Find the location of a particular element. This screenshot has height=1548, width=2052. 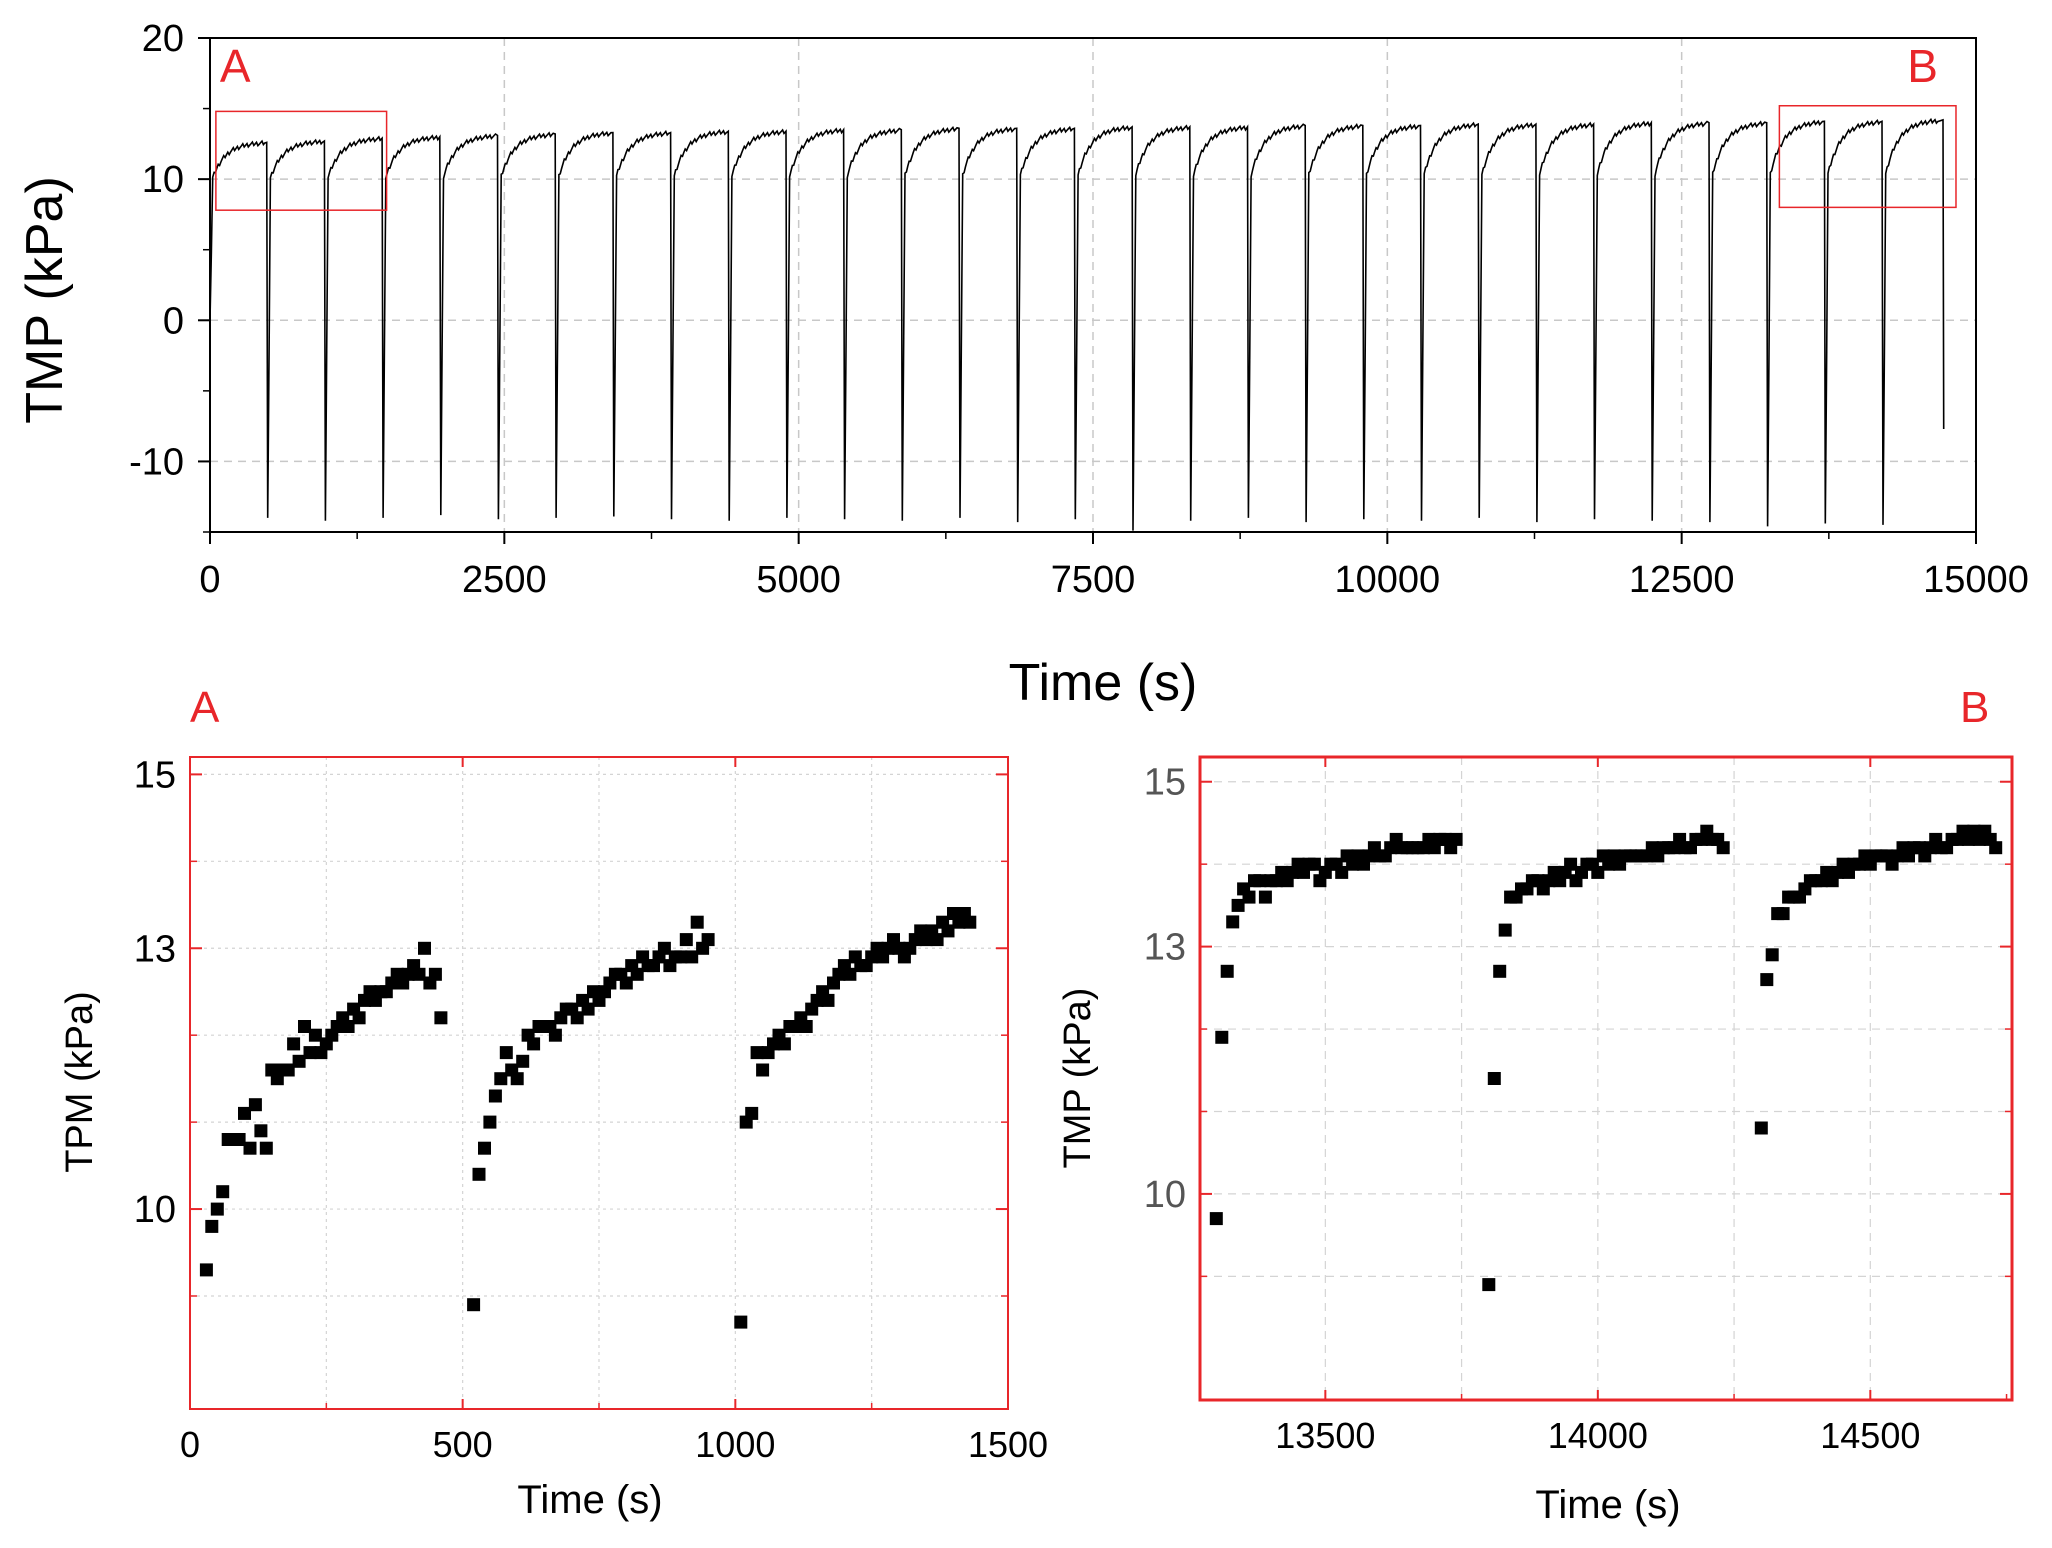

region-label-b: B is located at coordinates (1922, 66).